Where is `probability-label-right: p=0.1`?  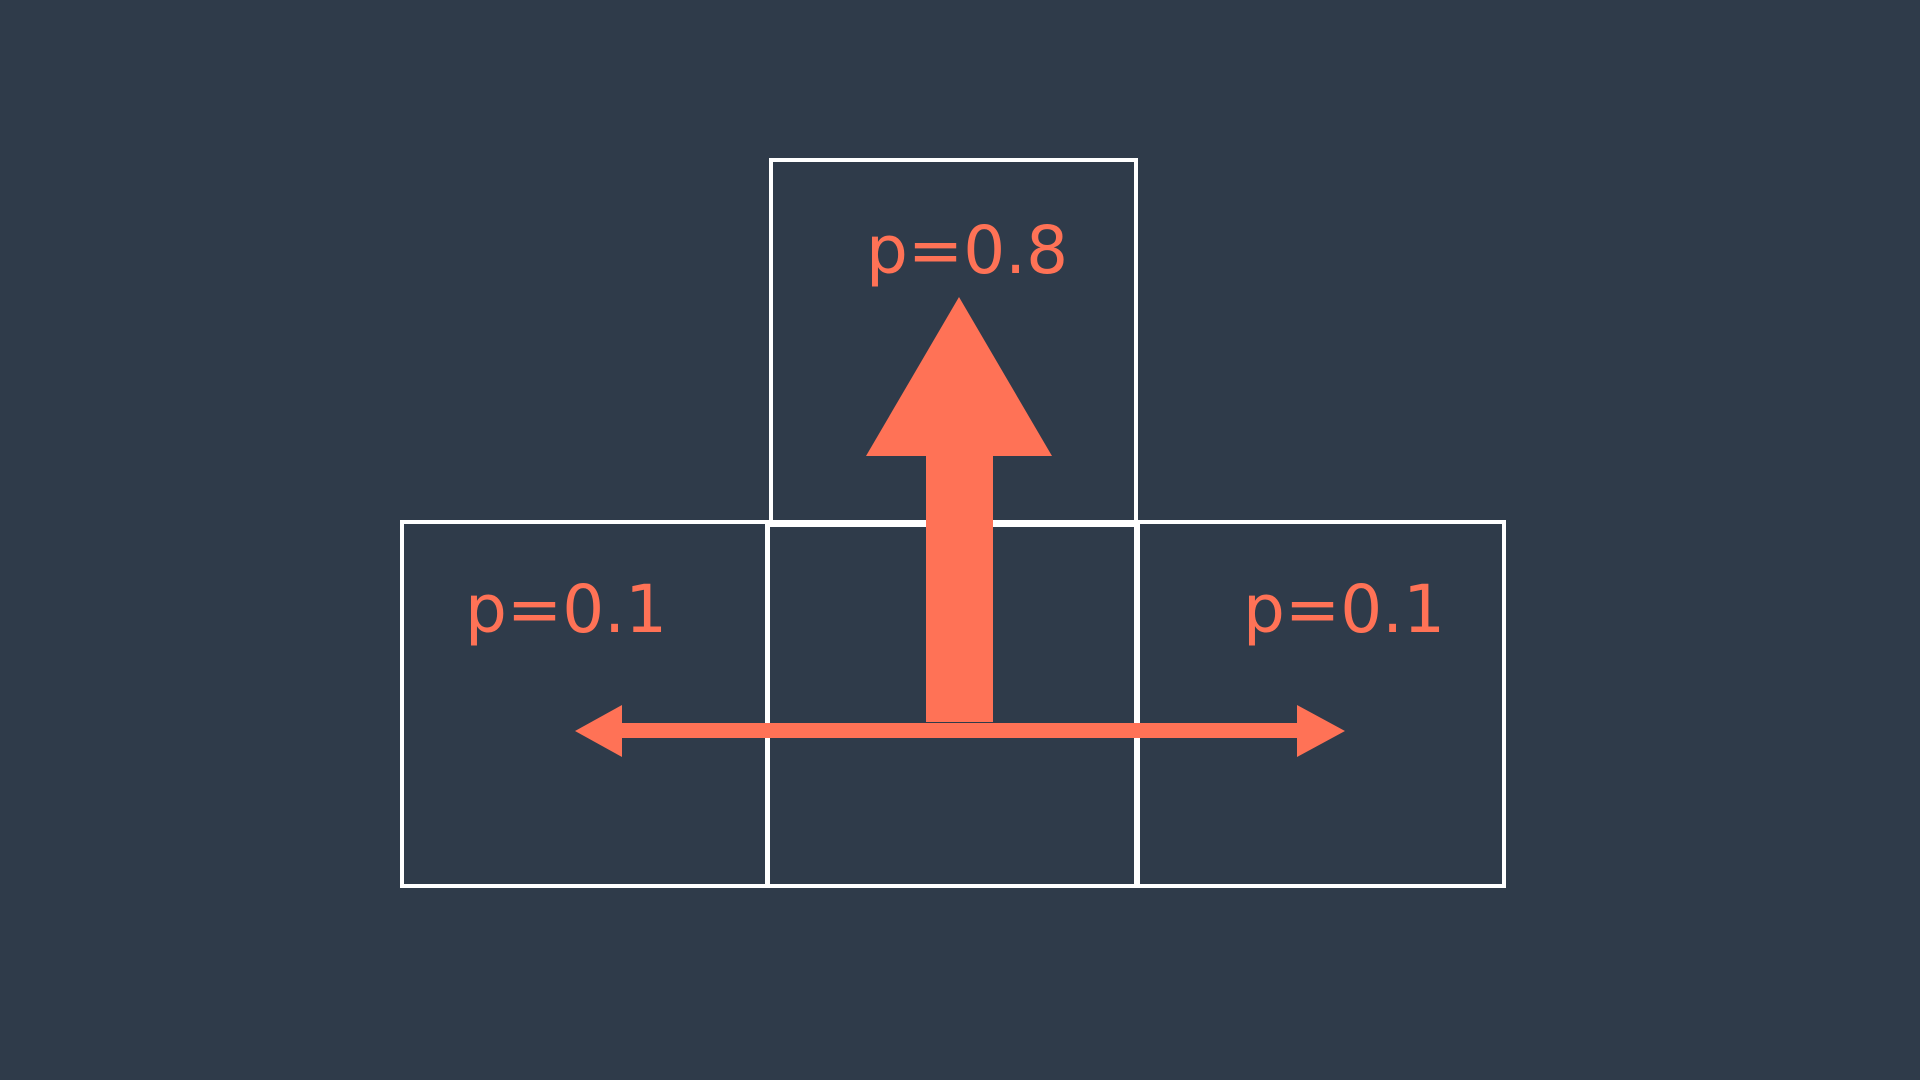
probability-label-right: p=0.1 is located at coordinates (1344, 609).